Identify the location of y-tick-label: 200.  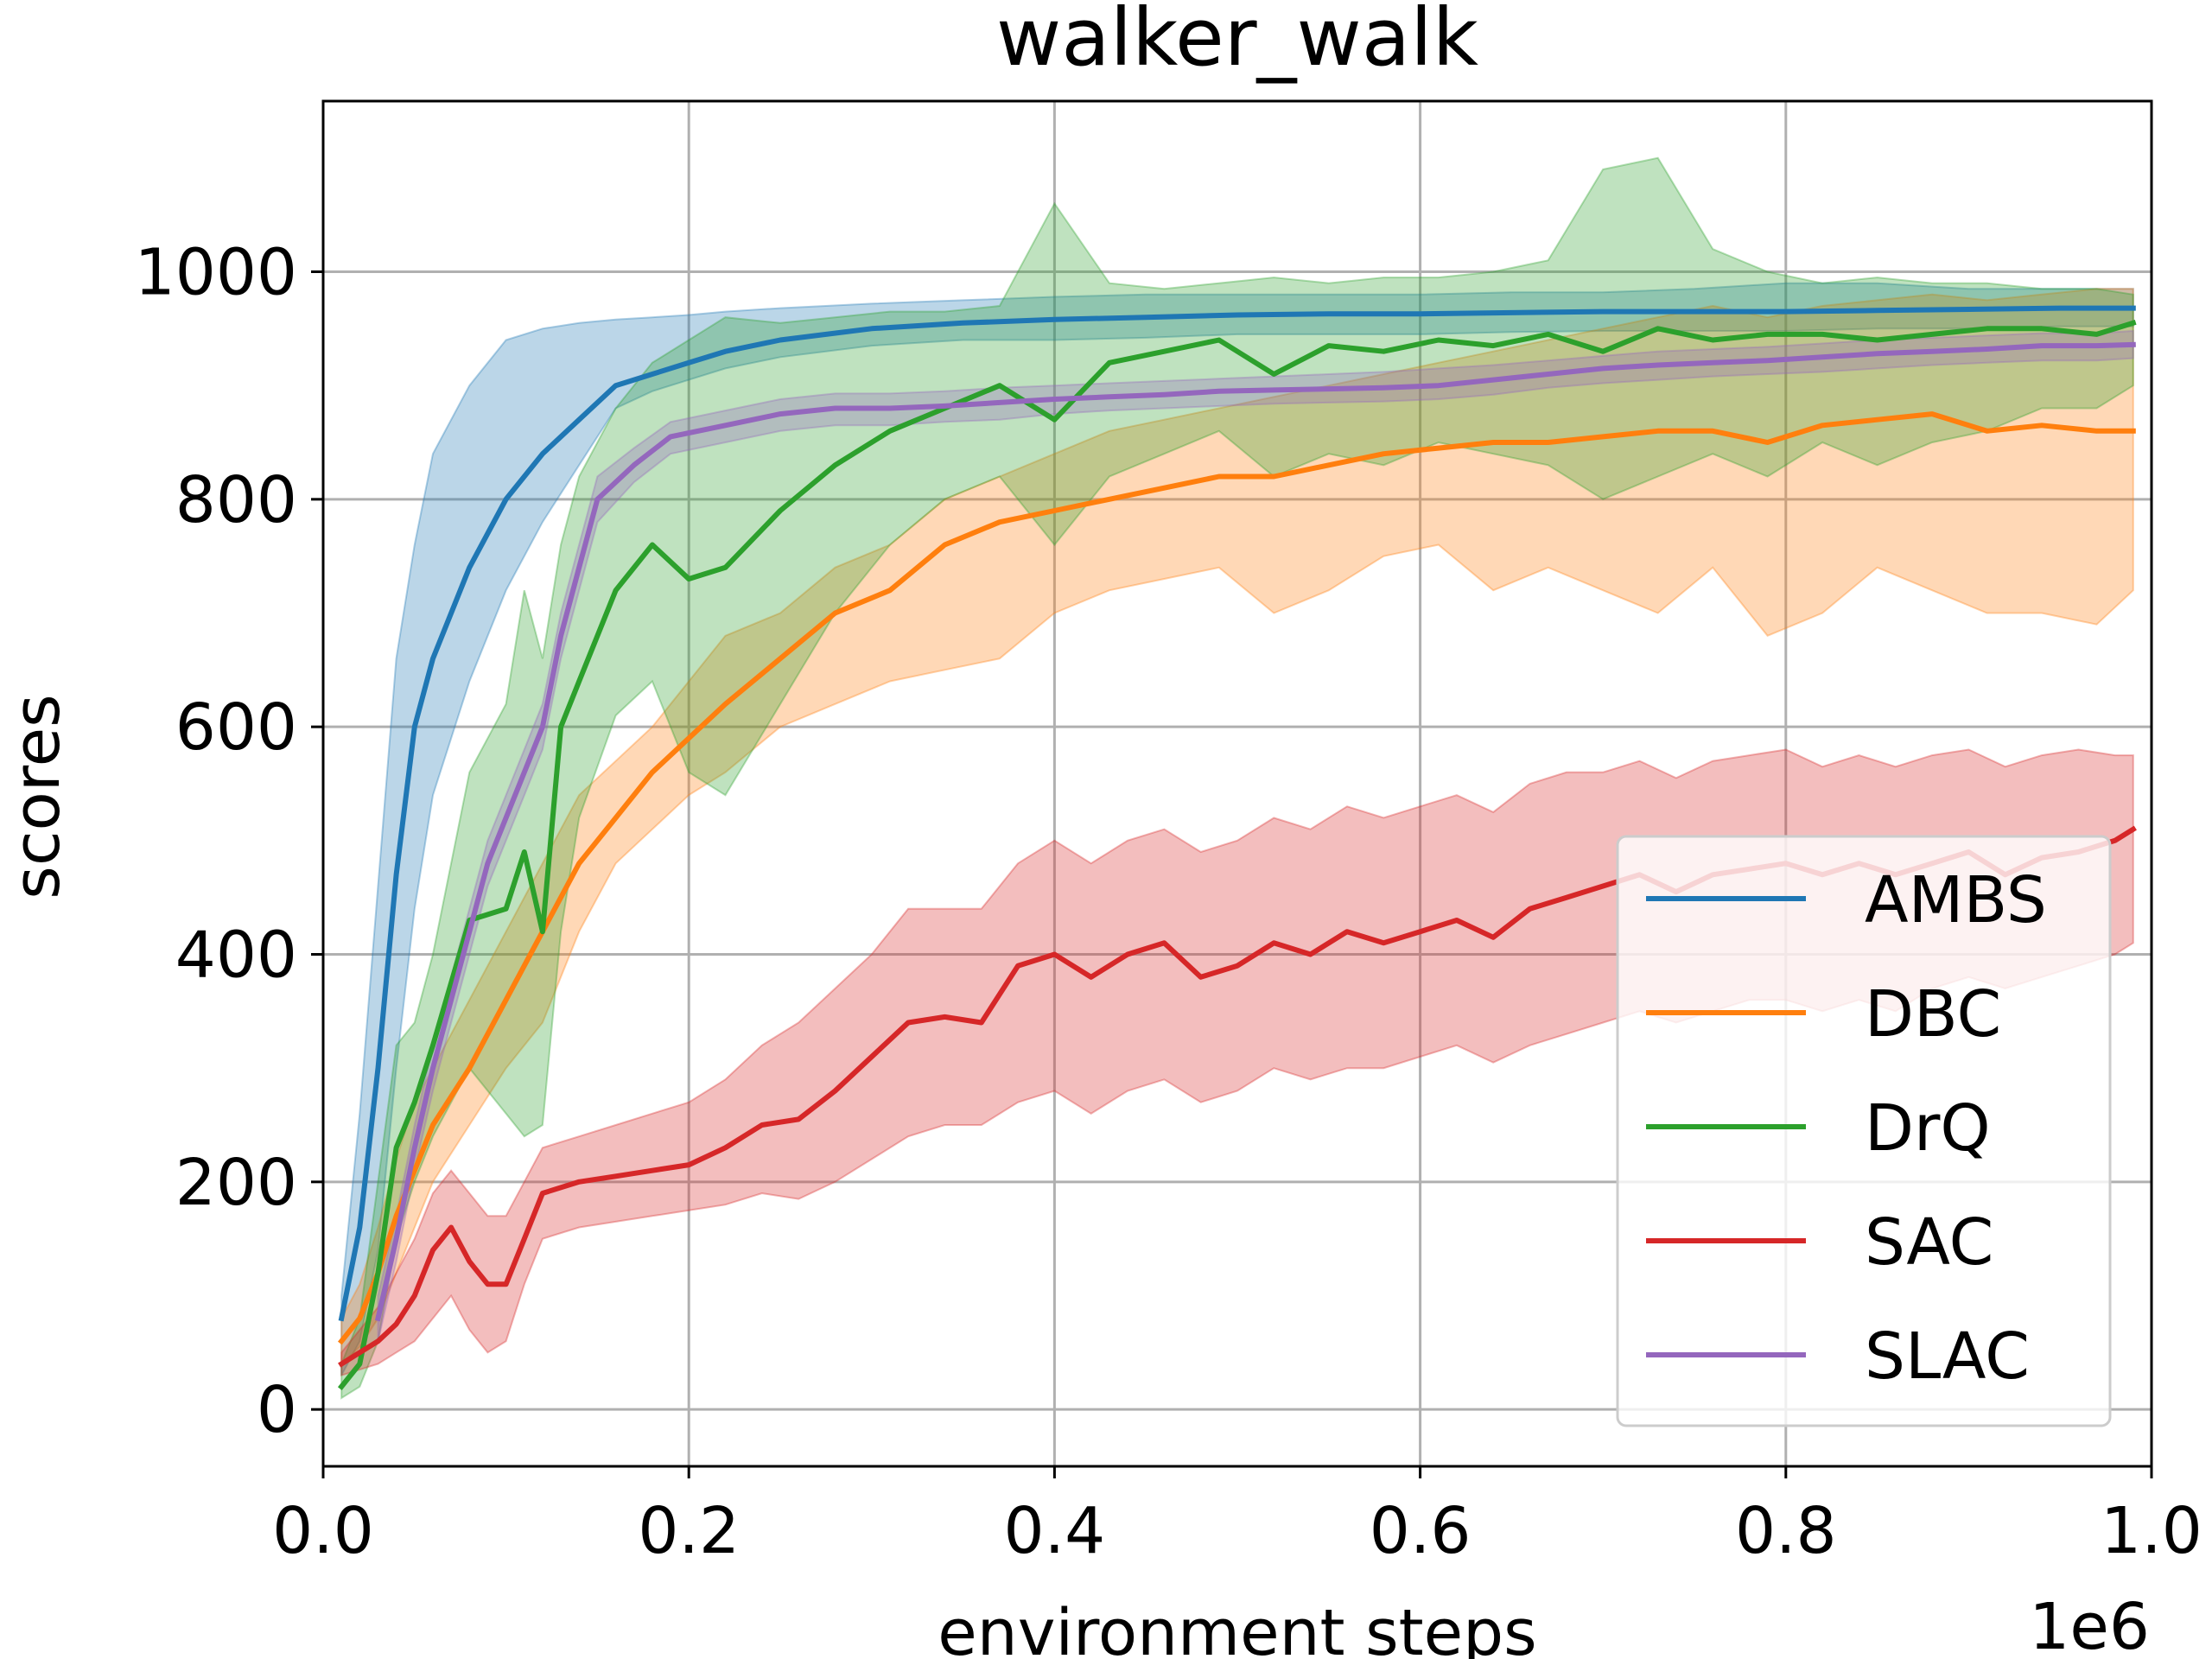
(236, 1183).